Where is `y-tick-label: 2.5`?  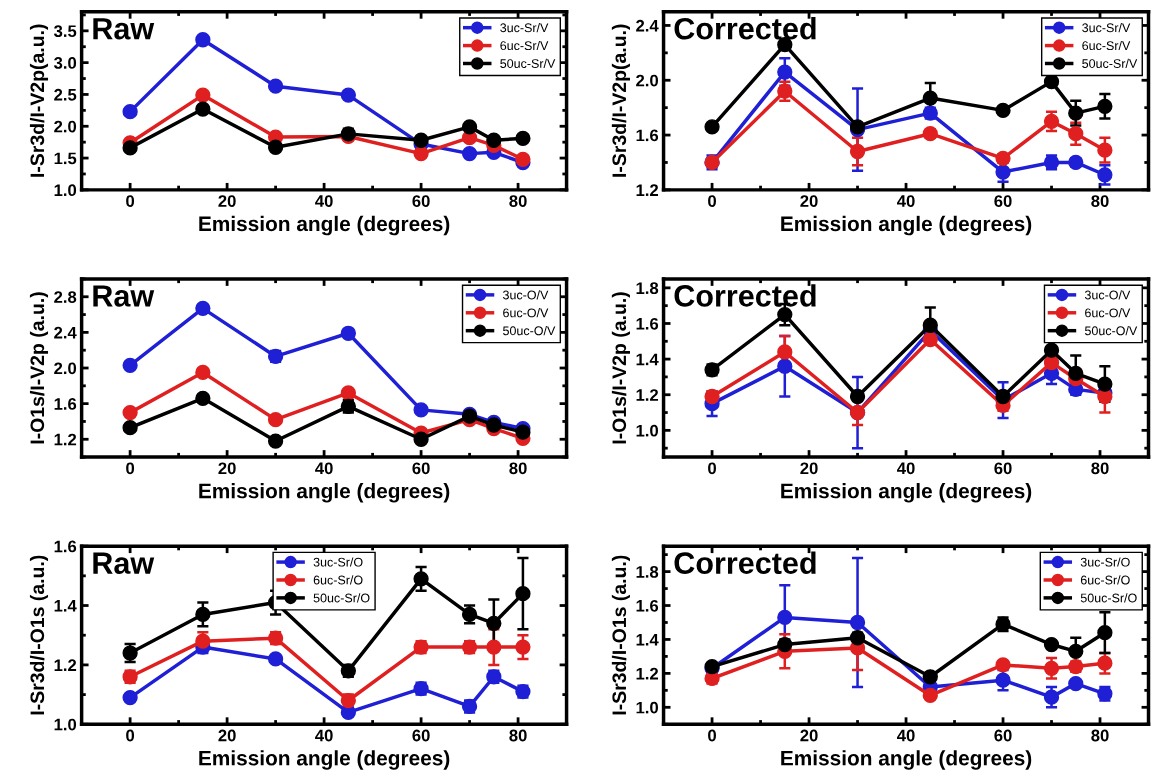 y-tick-label: 2.5 is located at coordinates (65, 94).